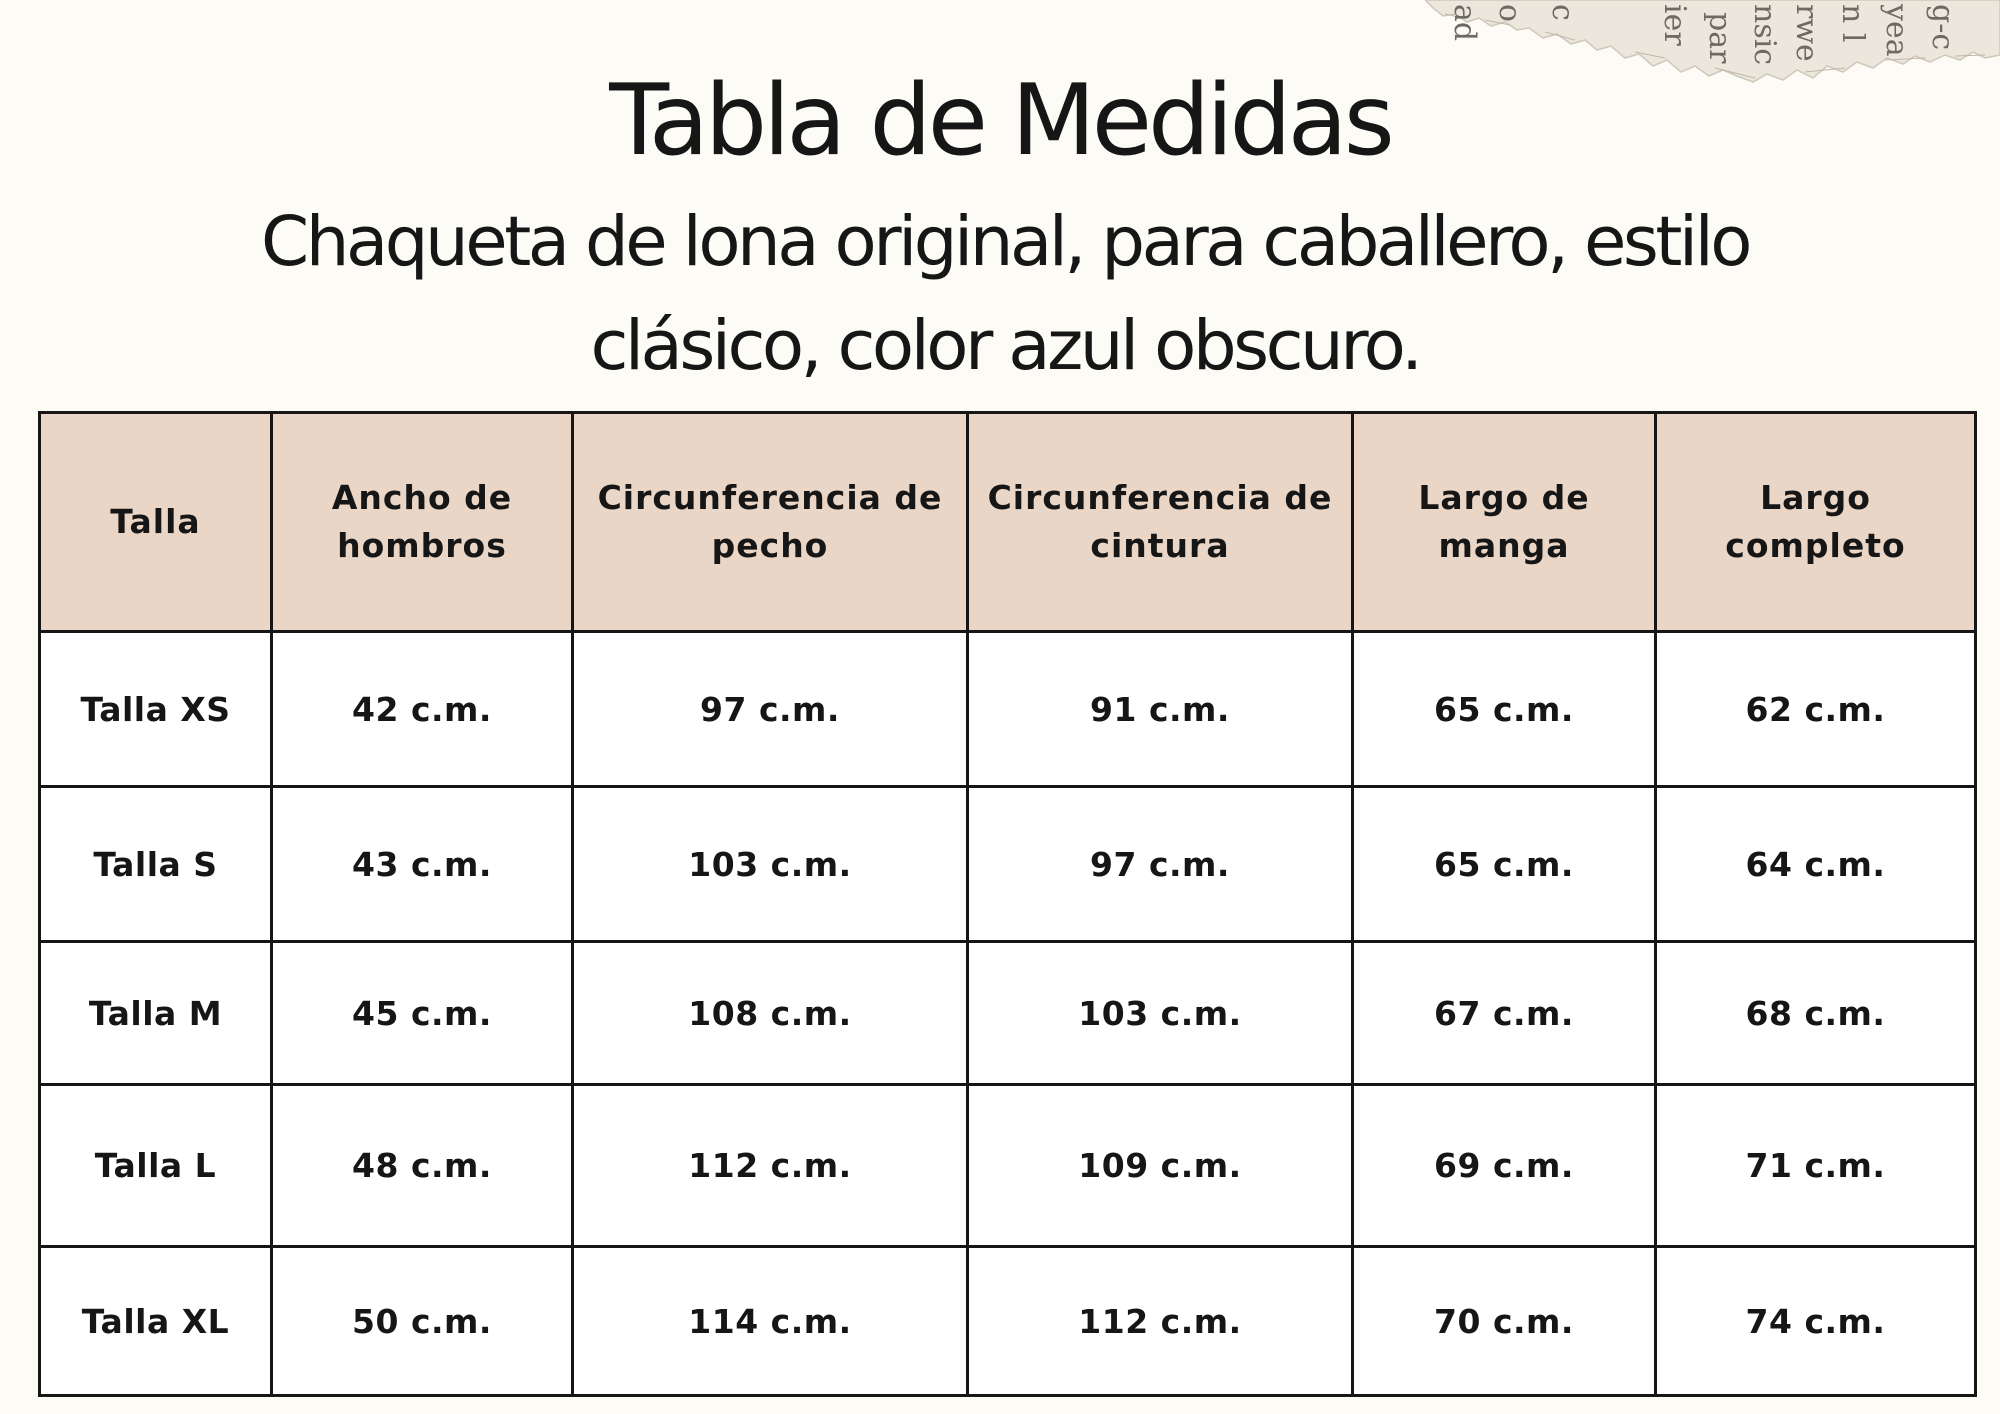 The height and width of the screenshot is (1414, 2000). Describe the element at coordinates (1160, 709) in the screenshot. I see `waist-cell: 91 c.m.` at that location.